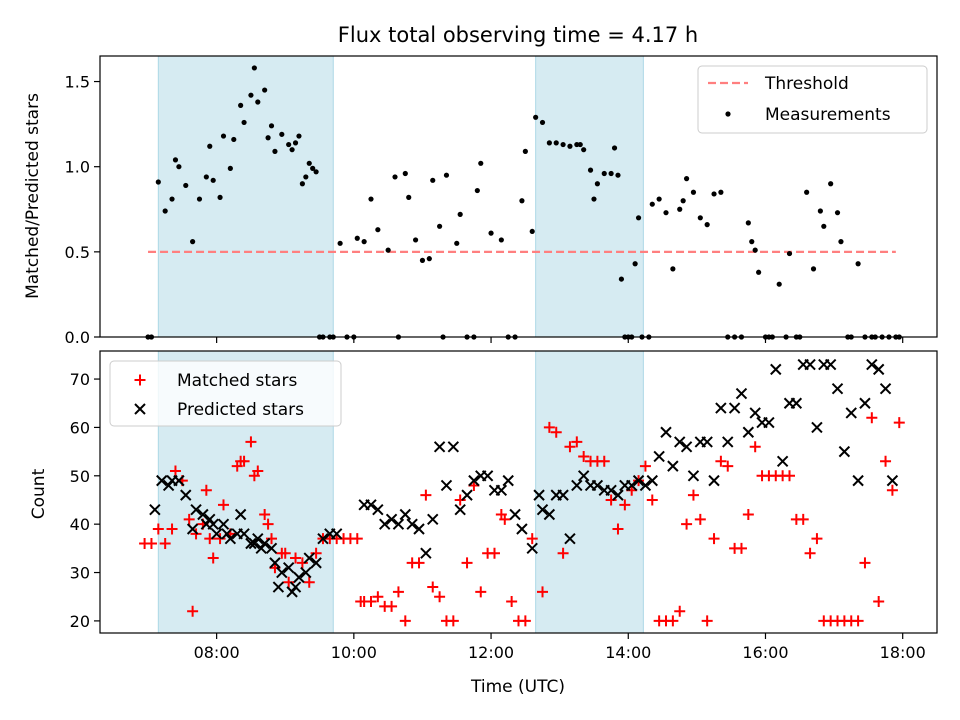  What do you see at coordinates (589, 196) in the screenshot?
I see `top-highlight-span` at bounding box center [589, 196].